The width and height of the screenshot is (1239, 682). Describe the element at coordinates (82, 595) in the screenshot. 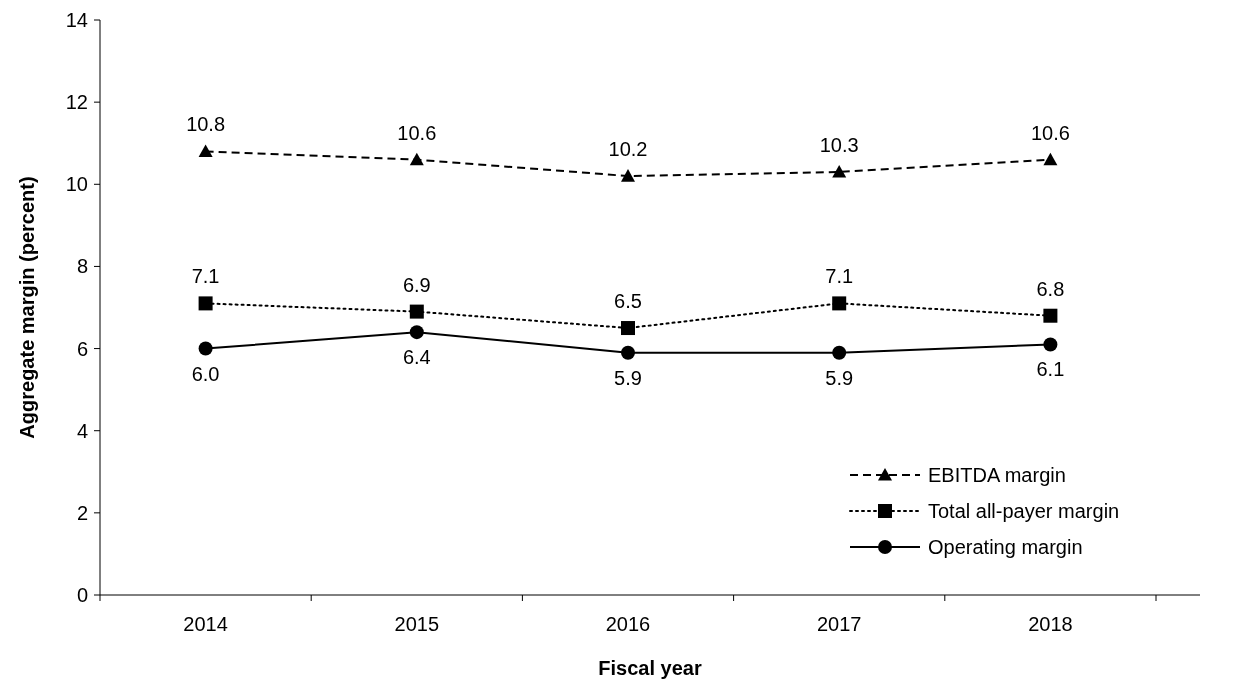

I see `y-tick-label: 0` at that location.